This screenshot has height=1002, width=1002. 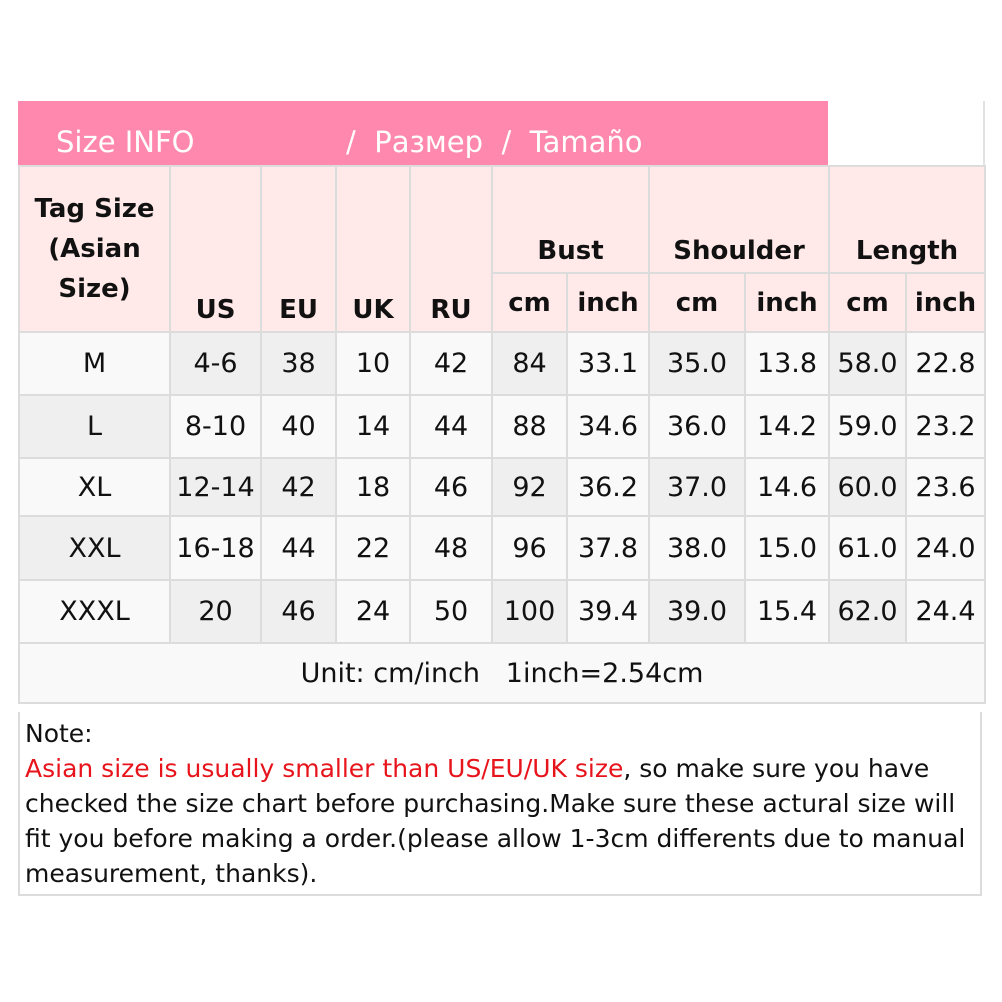 I want to click on cell-uk: 18, so click(x=373, y=487).